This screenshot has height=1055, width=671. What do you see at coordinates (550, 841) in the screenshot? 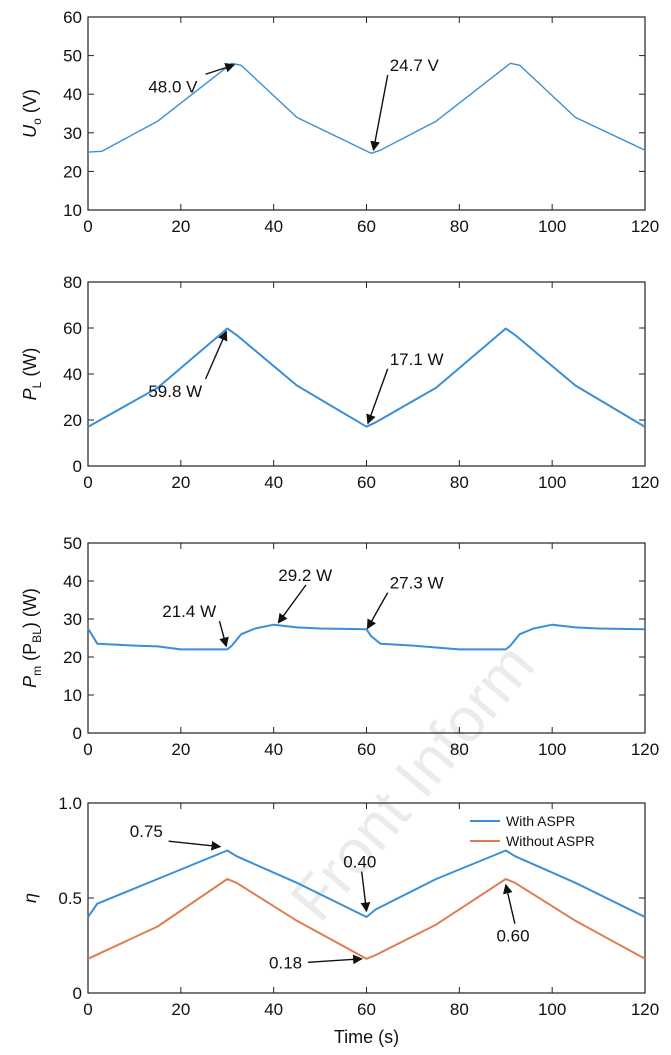
I see `legend-label: Without ASPR` at bounding box center [550, 841].